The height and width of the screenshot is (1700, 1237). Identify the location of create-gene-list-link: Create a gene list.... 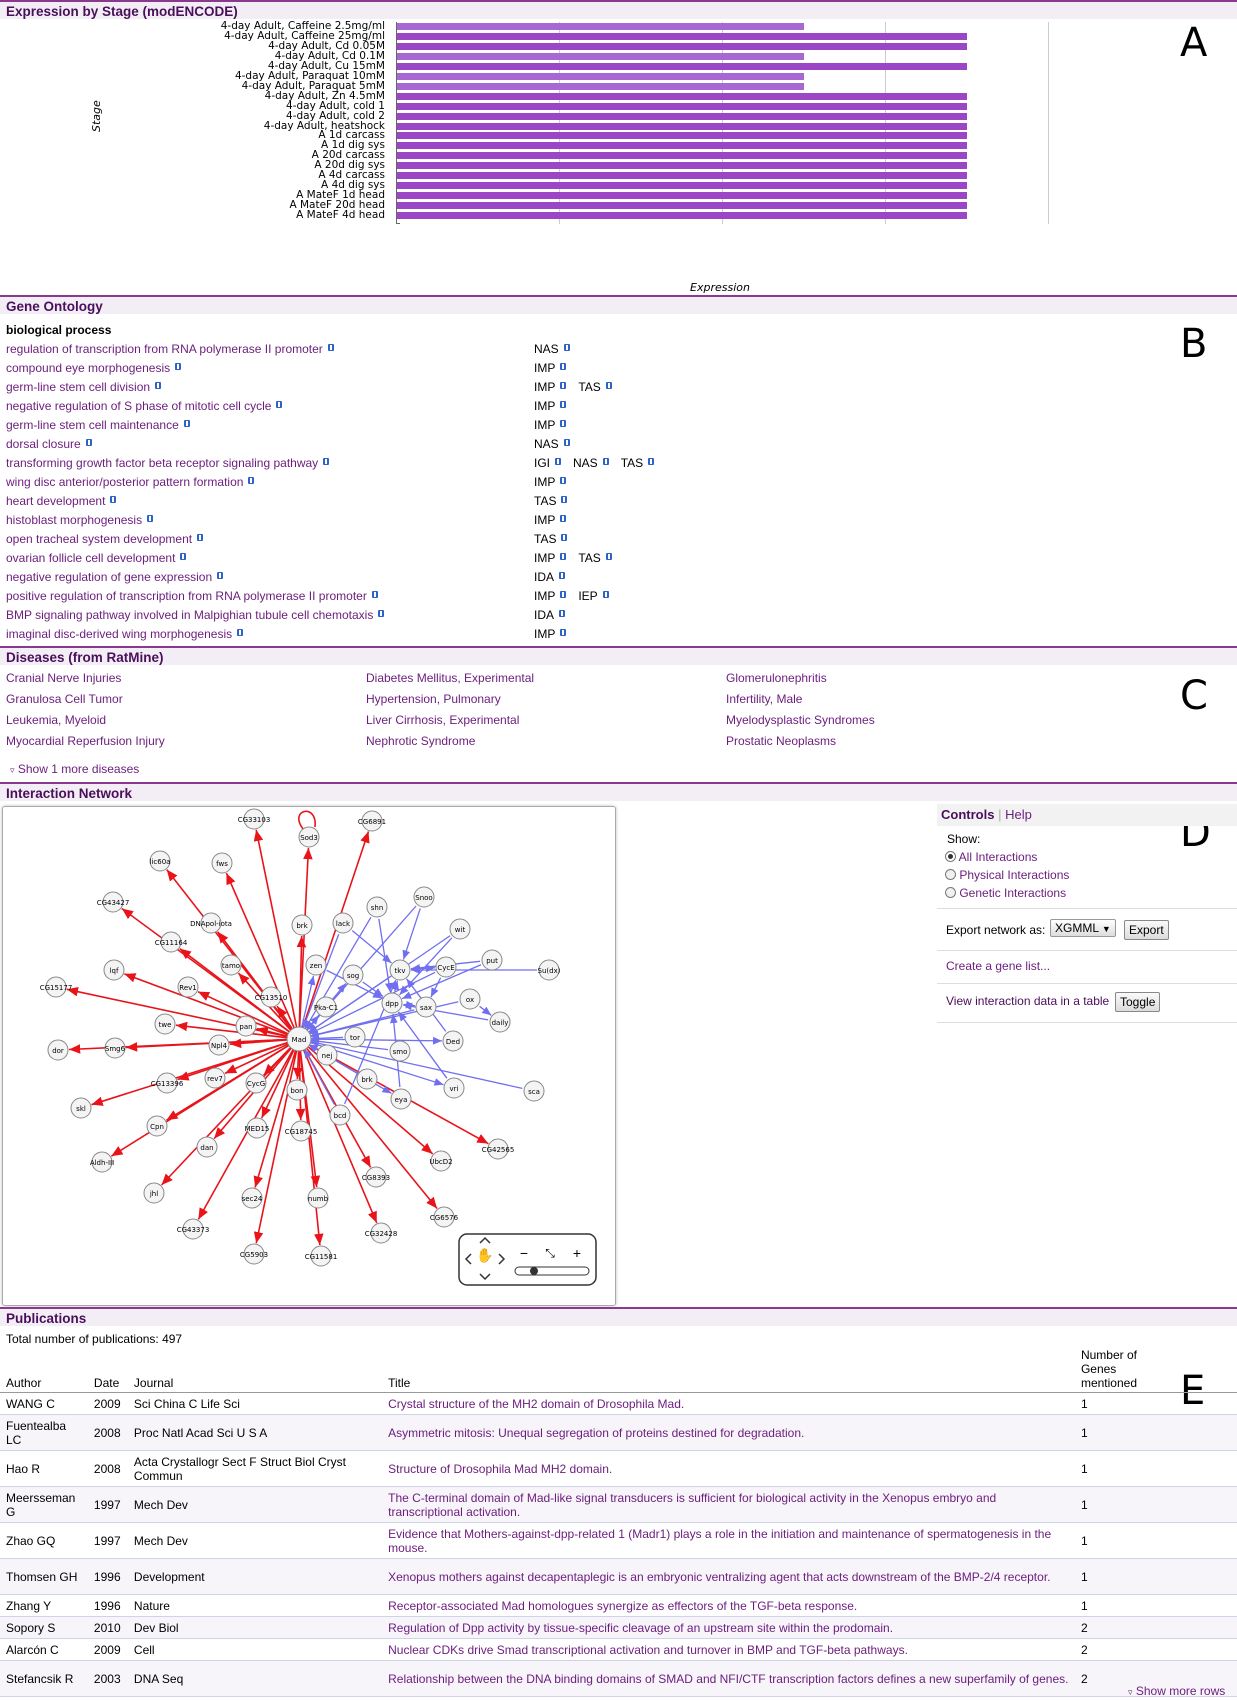
(998, 966).